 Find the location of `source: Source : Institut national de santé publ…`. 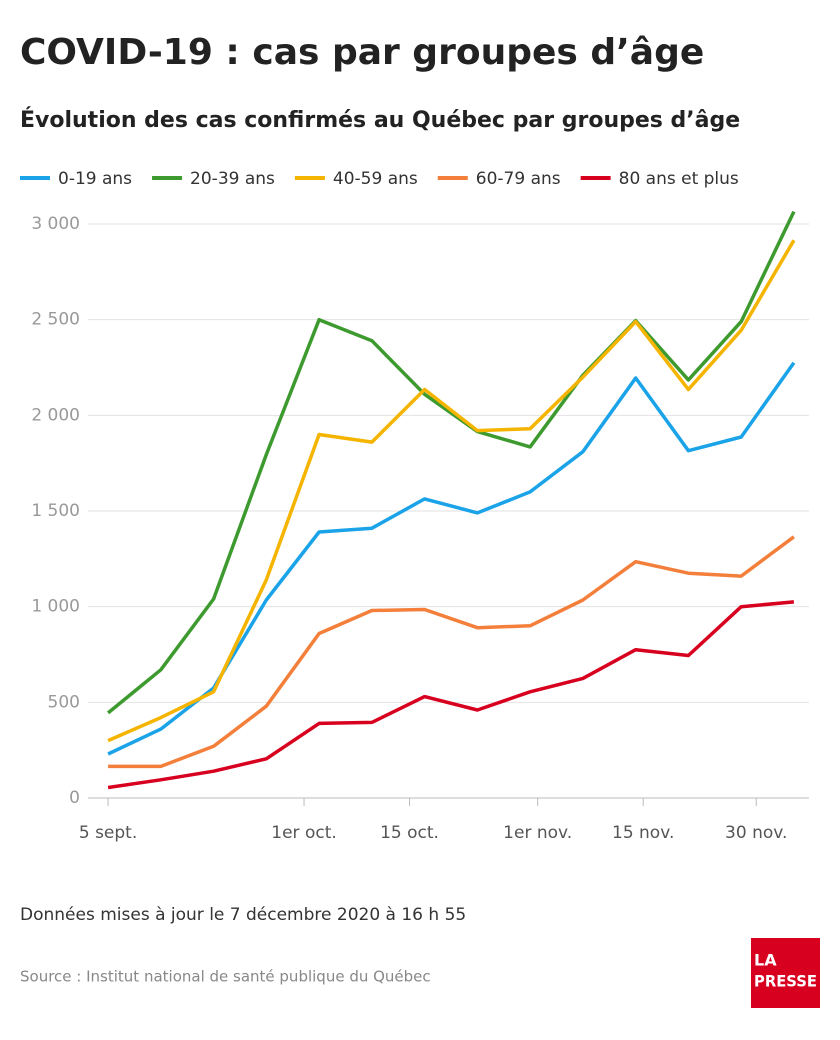

source: Source : Institut national de santé publ… is located at coordinates (225, 977).